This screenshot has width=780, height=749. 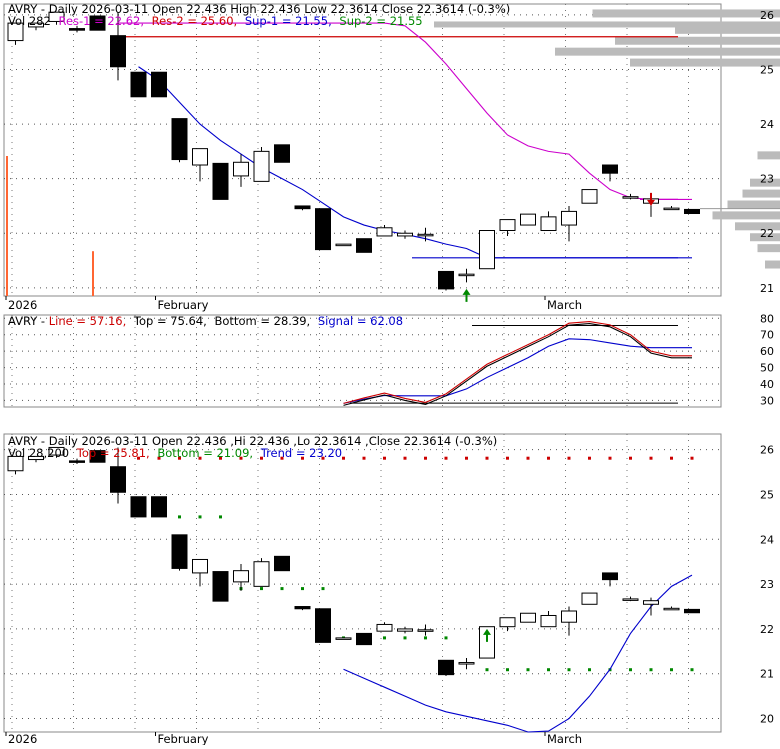 I want to click on trend-tick-23: 23, so click(x=767, y=584).